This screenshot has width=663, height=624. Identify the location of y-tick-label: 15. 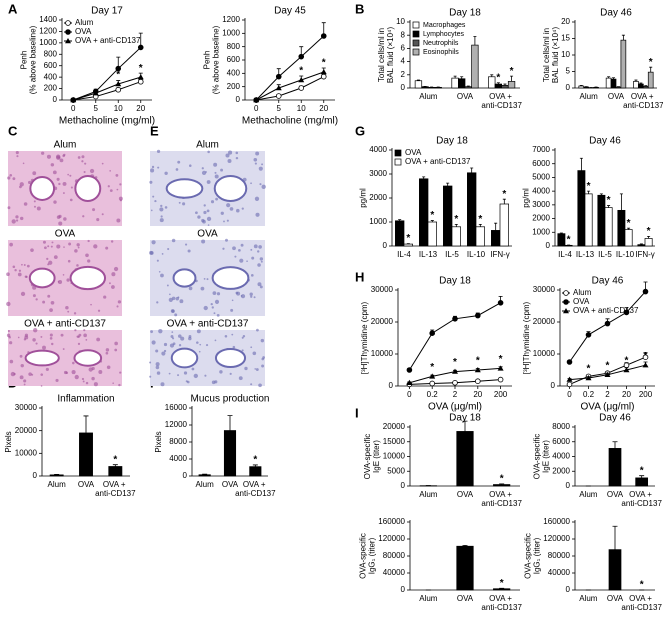
(565, 38).